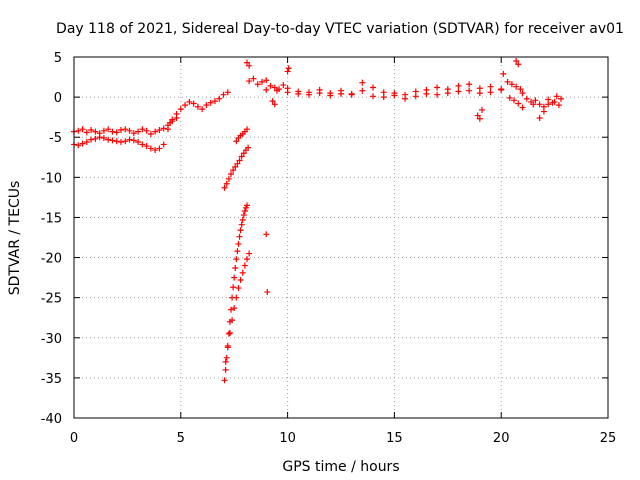 Image resolution: width=640 pixels, height=480 pixels. What do you see at coordinates (58, 58) in the screenshot?
I see `y-tick-label: 5` at bounding box center [58, 58].